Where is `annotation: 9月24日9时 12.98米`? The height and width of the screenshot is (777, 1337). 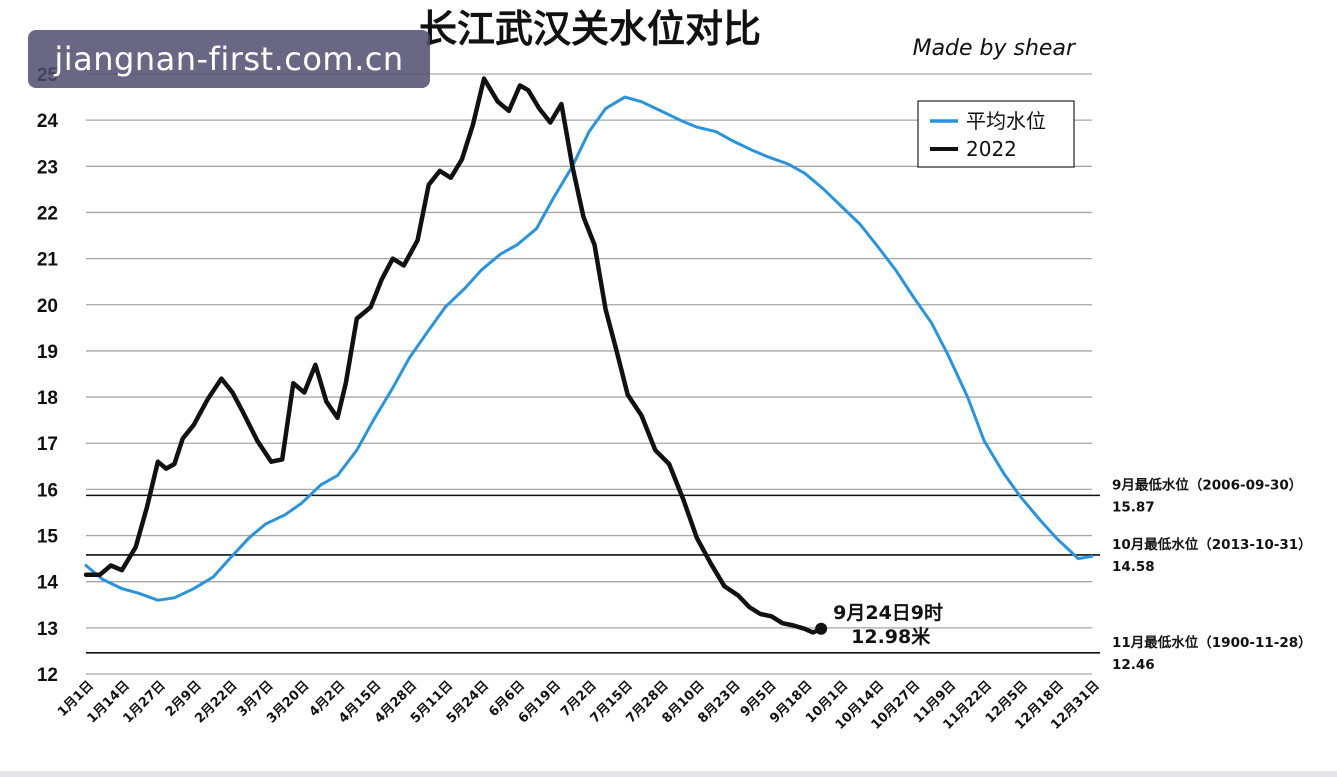
annotation: 9月24日9时 12.98米 is located at coordinates (879, 625).